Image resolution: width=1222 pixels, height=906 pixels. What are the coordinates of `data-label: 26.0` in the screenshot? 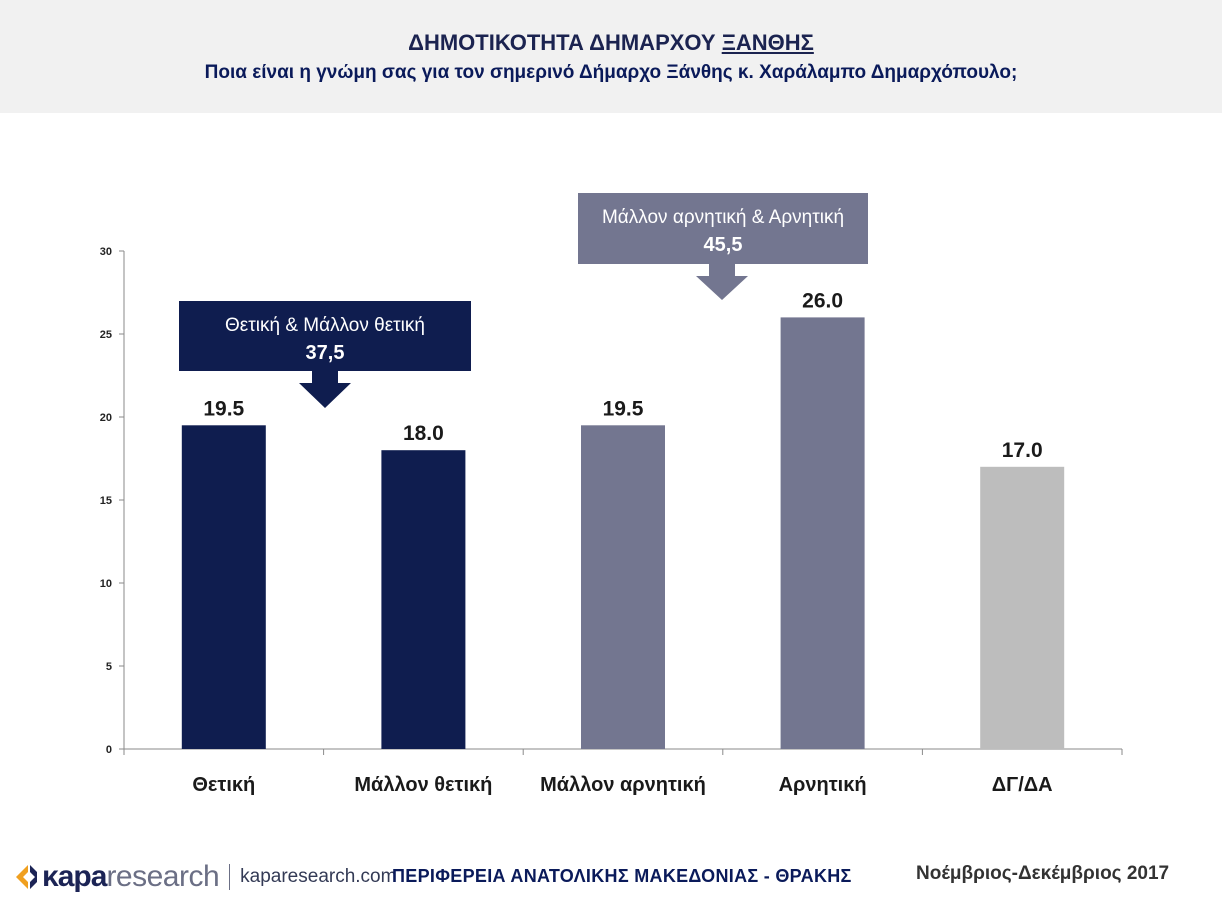 It's located at (822, 300).